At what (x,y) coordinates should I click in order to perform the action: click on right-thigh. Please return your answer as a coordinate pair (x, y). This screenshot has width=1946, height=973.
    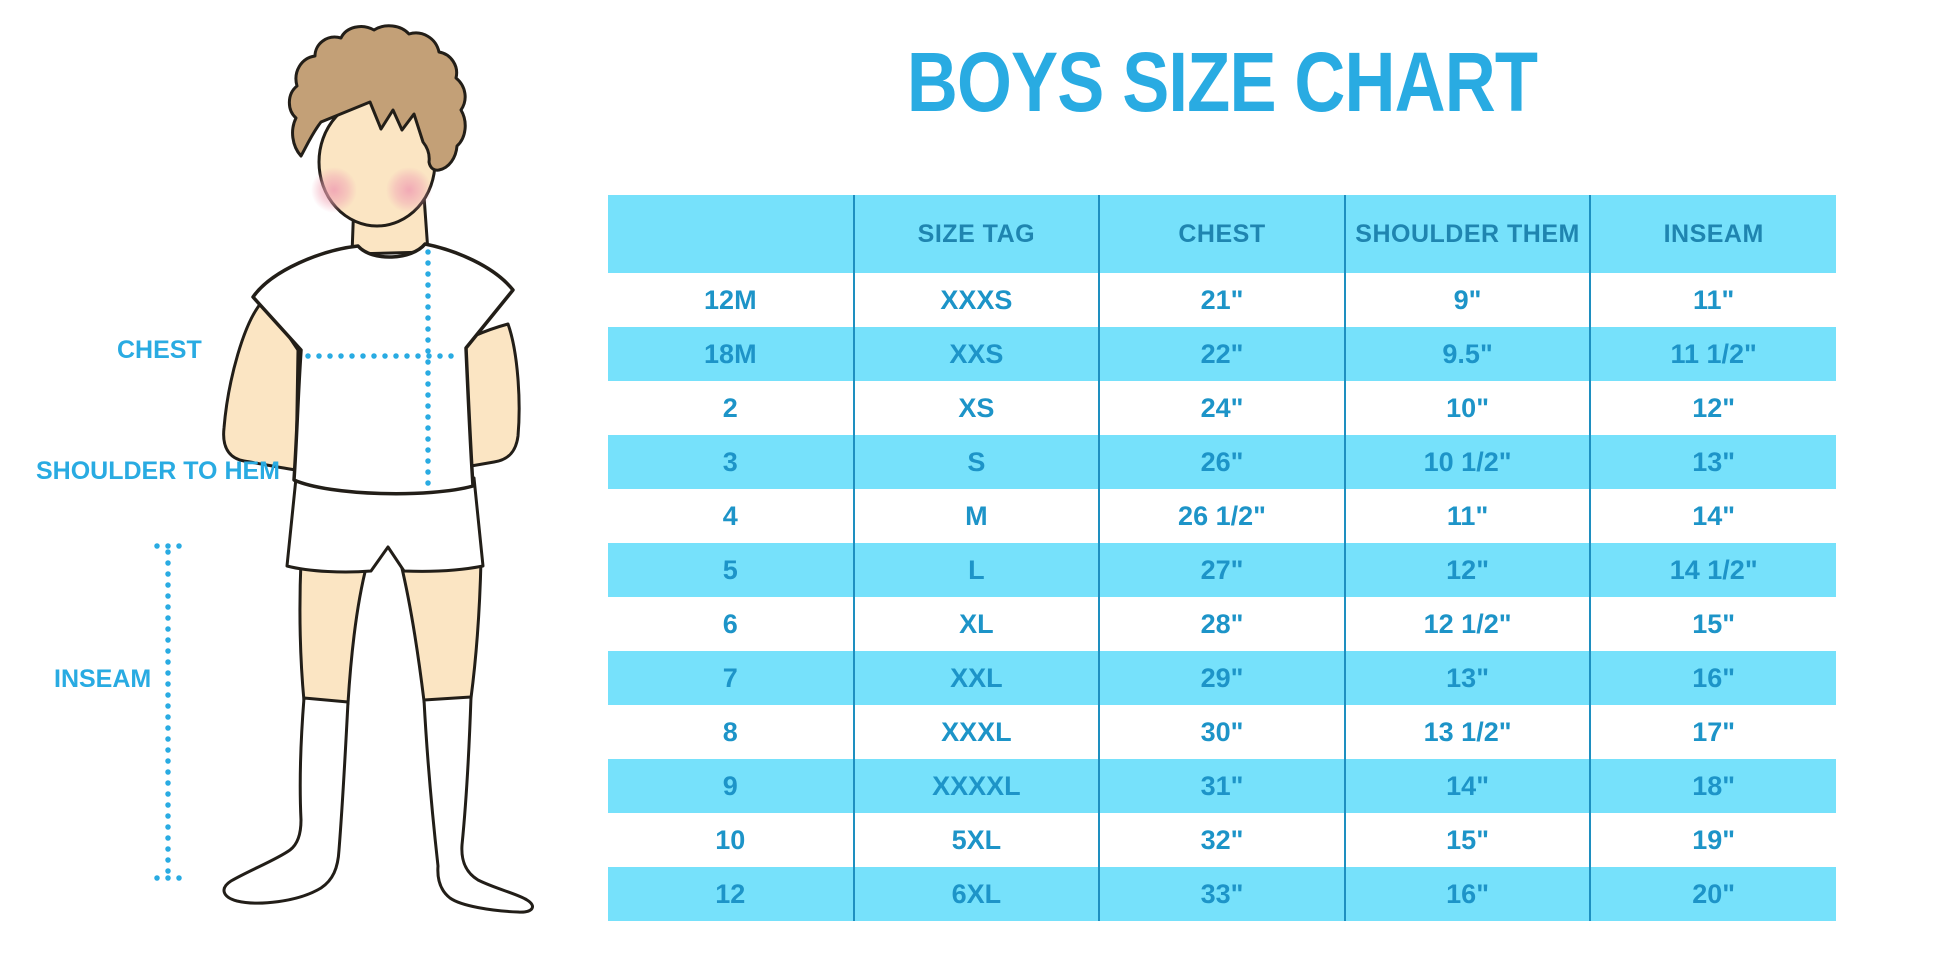
    Looking at the image, I should click on (441, 630).